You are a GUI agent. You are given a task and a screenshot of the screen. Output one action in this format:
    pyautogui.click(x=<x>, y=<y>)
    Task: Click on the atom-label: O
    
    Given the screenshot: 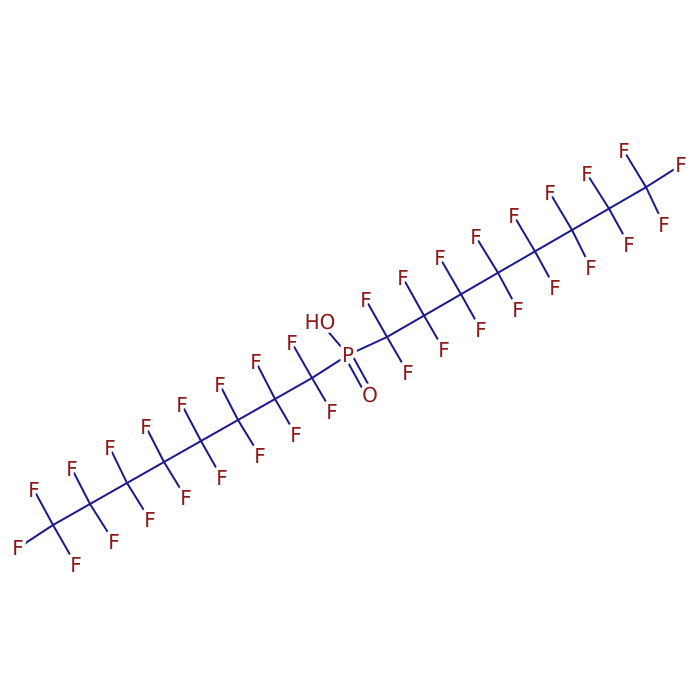 What is the action you would take?
    pyautogui.click(x=370, y=395)
    